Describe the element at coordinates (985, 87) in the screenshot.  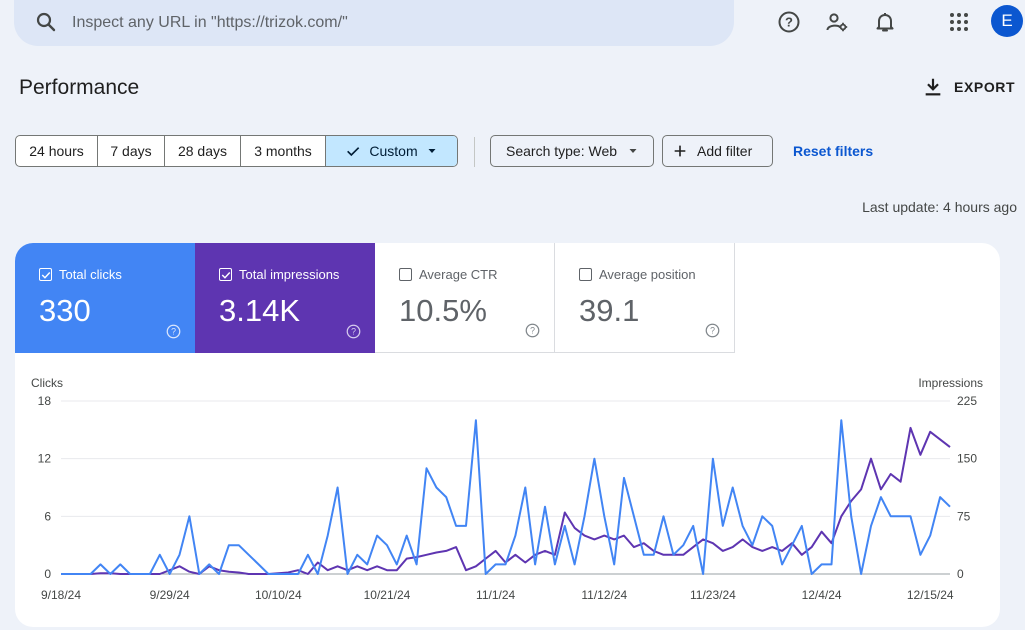
I see `export-label: EXPORT` at that location.